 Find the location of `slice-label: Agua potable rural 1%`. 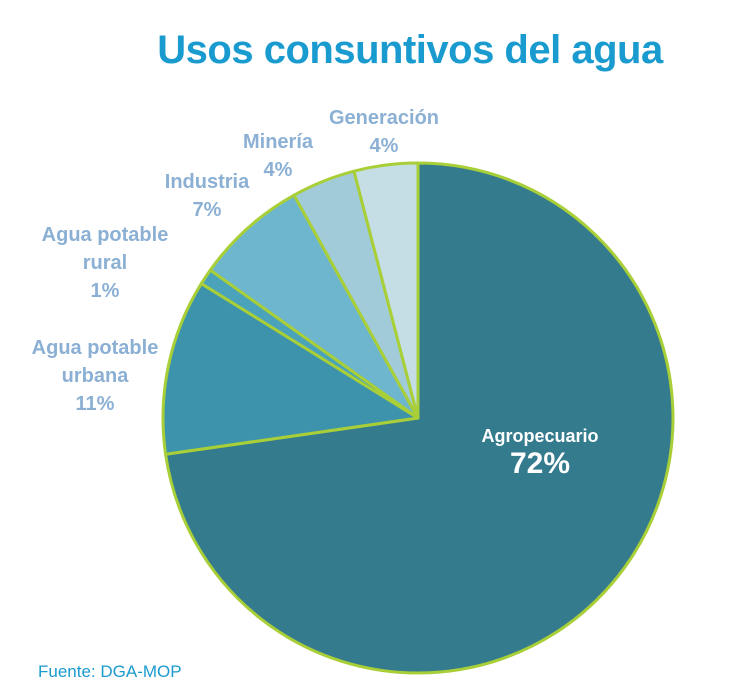

slice-label: Agua potable rural 1% is located at coordinates (105, 263).